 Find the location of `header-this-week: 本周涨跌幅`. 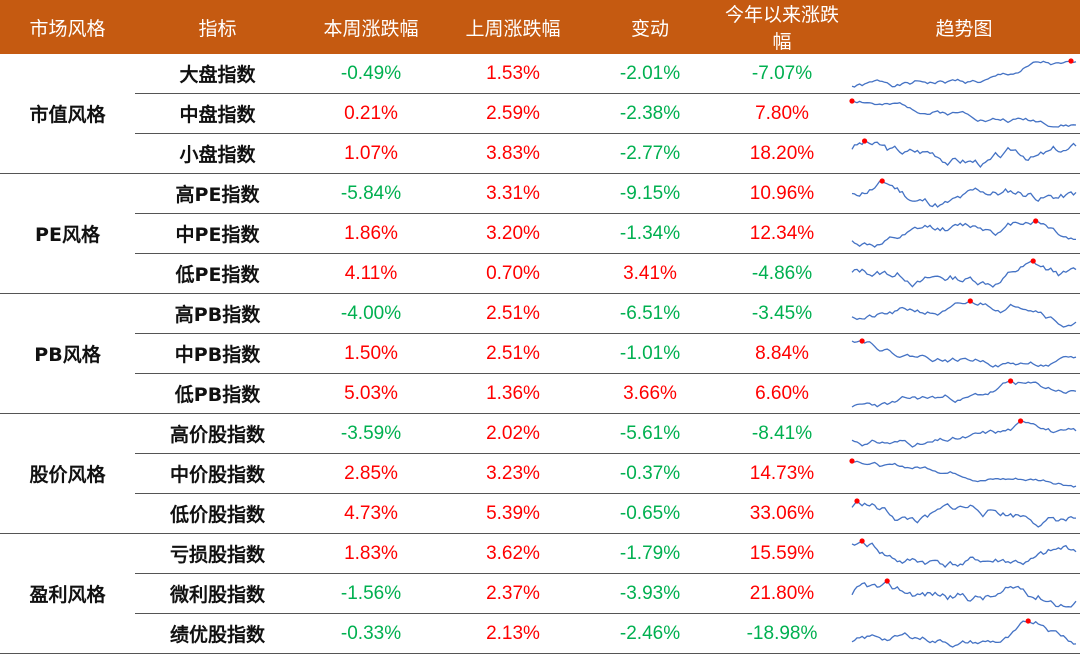

header-this-week: 本周涨跌幅 is located at coordinates (371, 27).